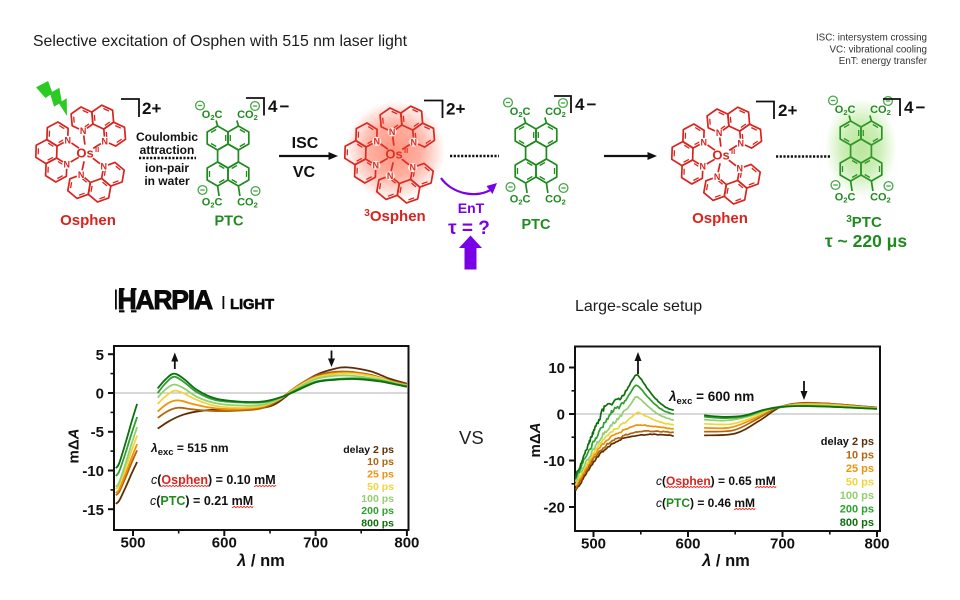 Image resolution: width=960 pixels, height=600 pixels. Describe the element at coordinates (100, 355) in the screenshot. I see `svg-text: 5` at that location.